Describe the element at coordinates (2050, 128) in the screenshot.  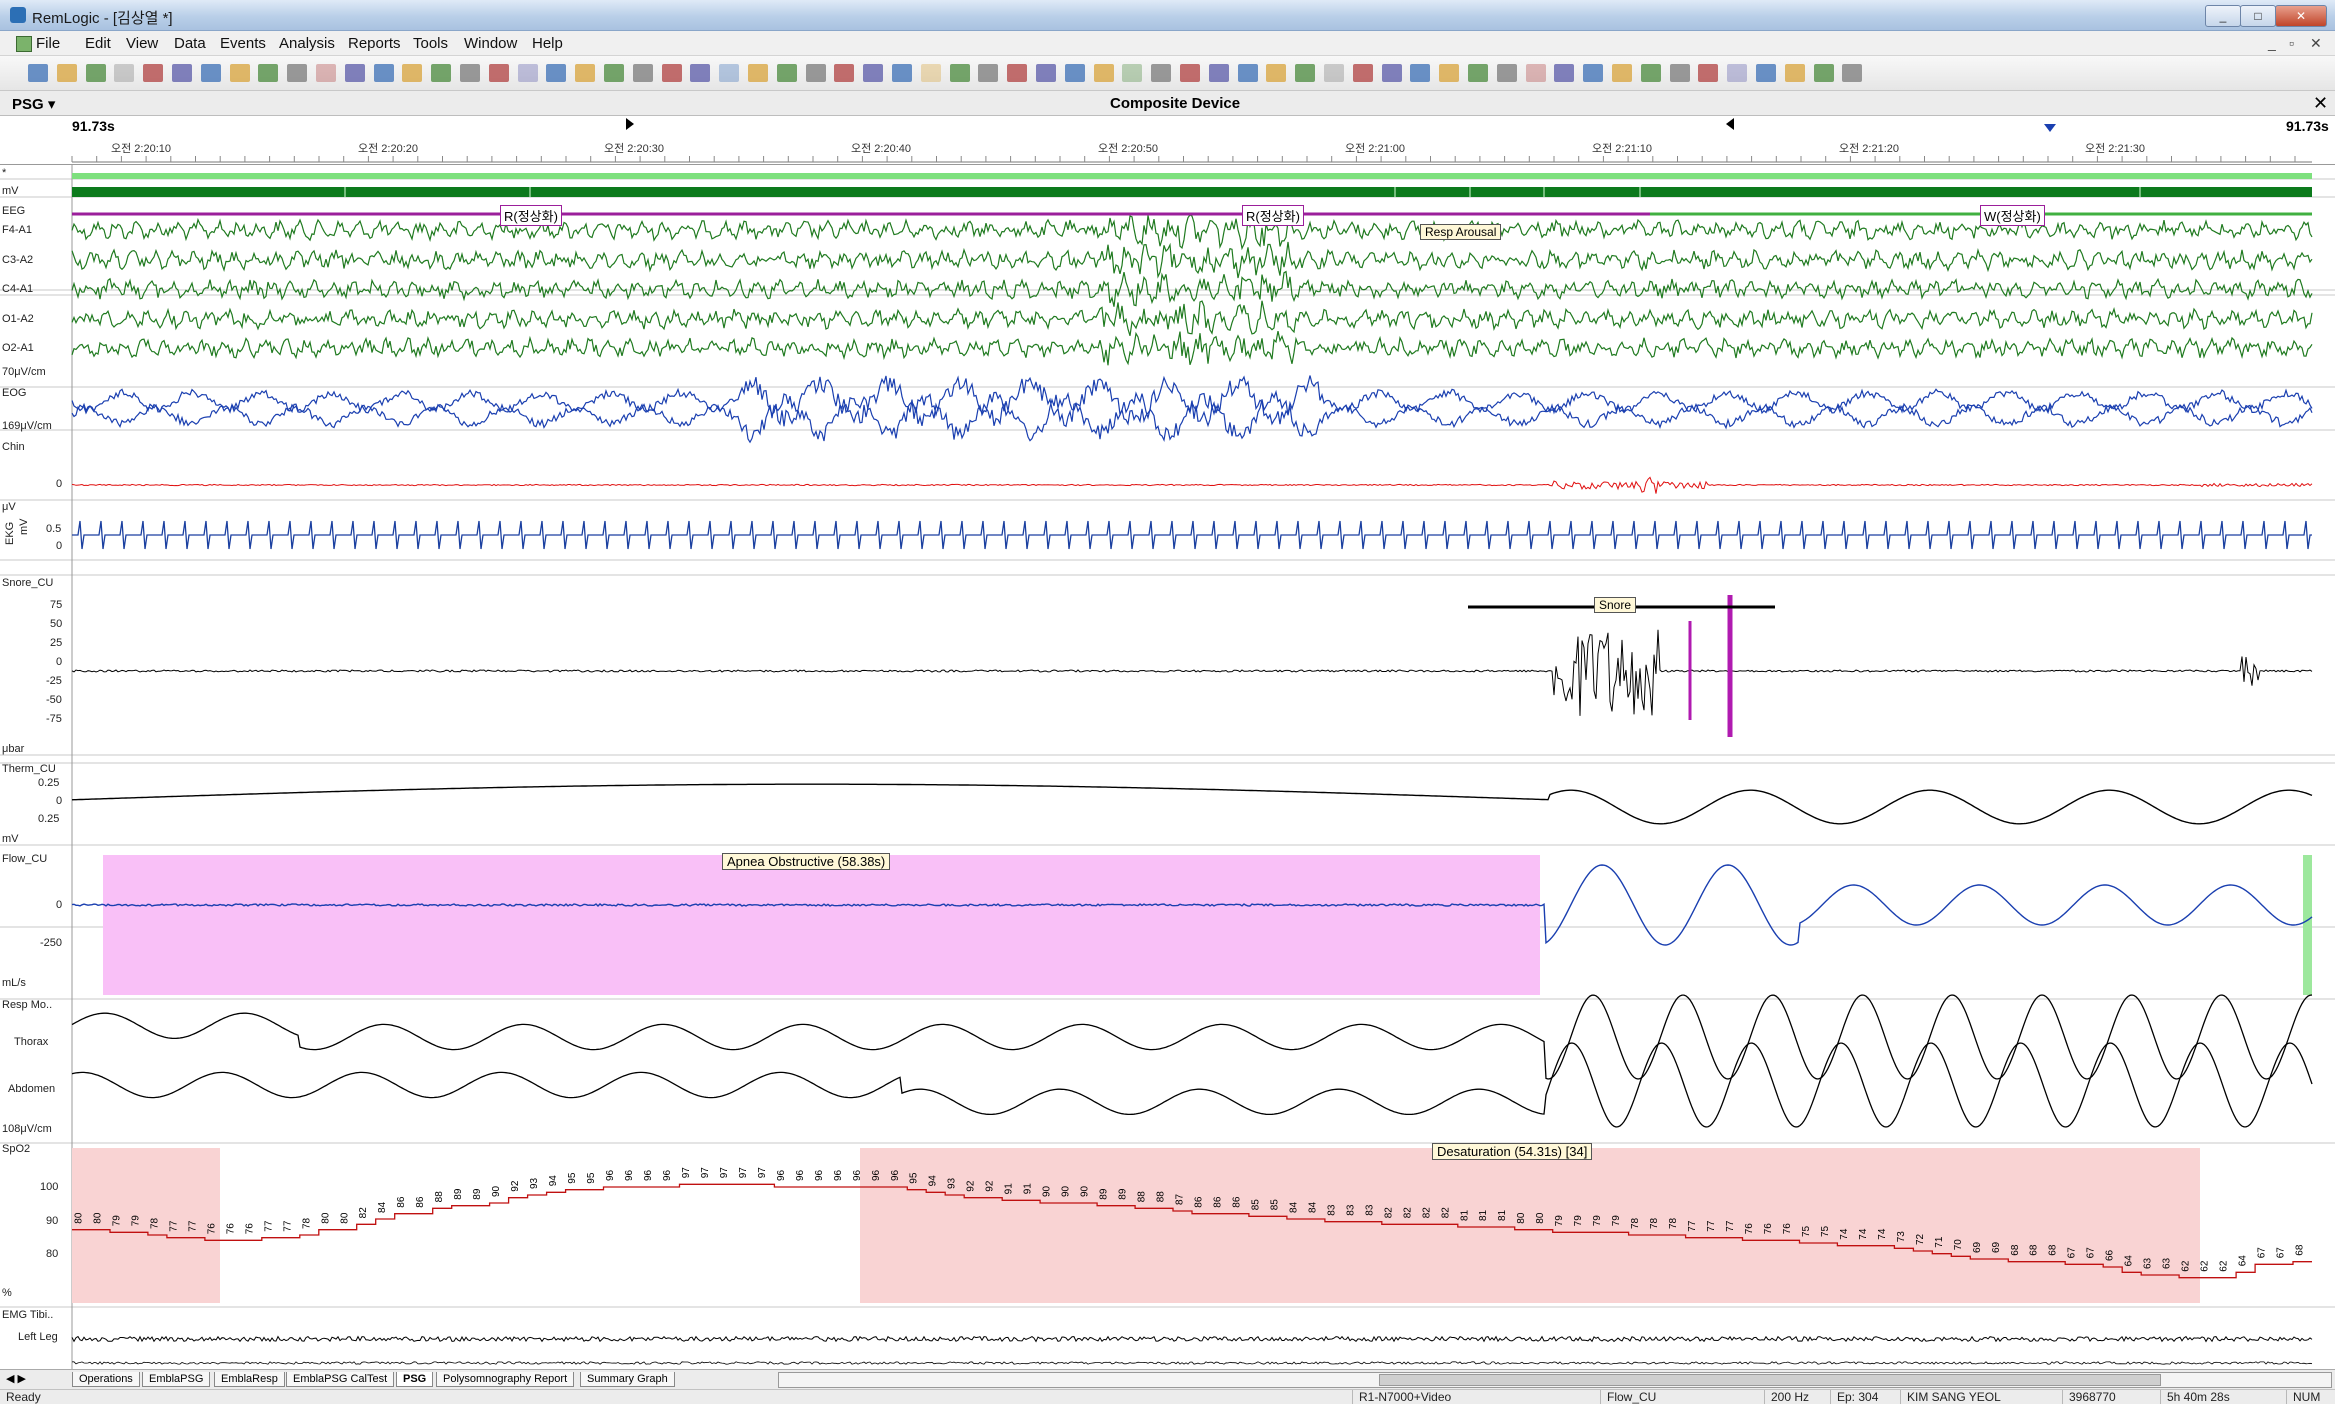
I see `cursor-marker-icon` at that location.